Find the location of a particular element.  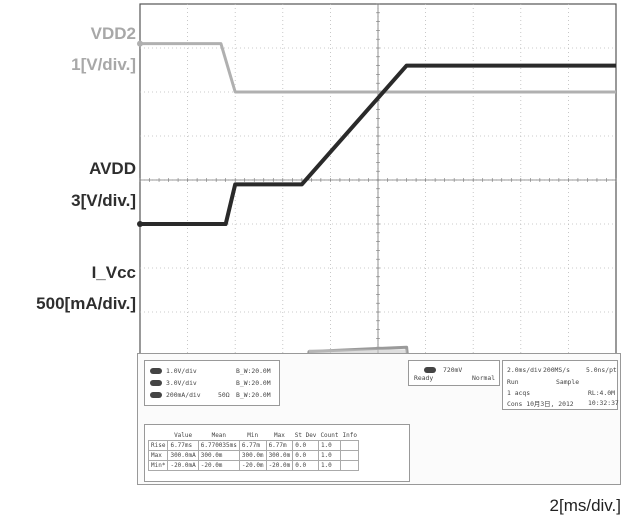

ch2-scale: 3.0V/div is located at coordinates (181, 383).